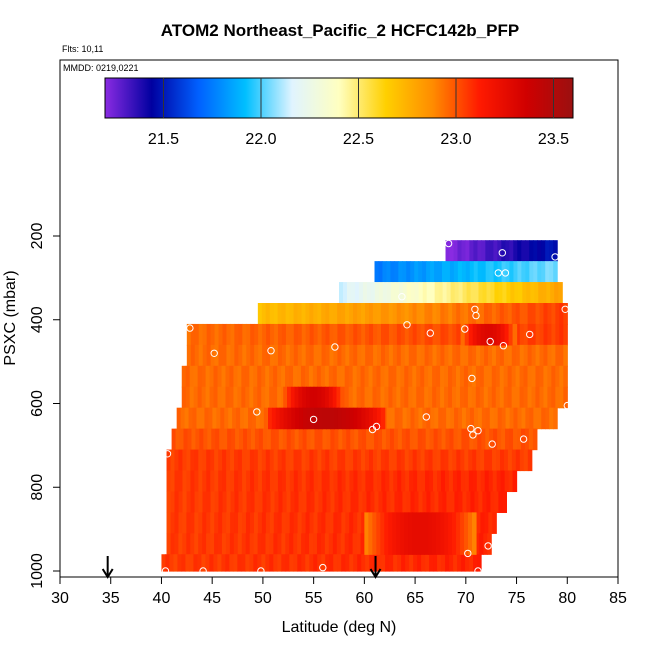 The width and height of the screenshot is (650, 650). What do you see at coordinates (263, 598) in the screenshot?
I see `x-tick-label: 50` at bounding box center [263, 598].